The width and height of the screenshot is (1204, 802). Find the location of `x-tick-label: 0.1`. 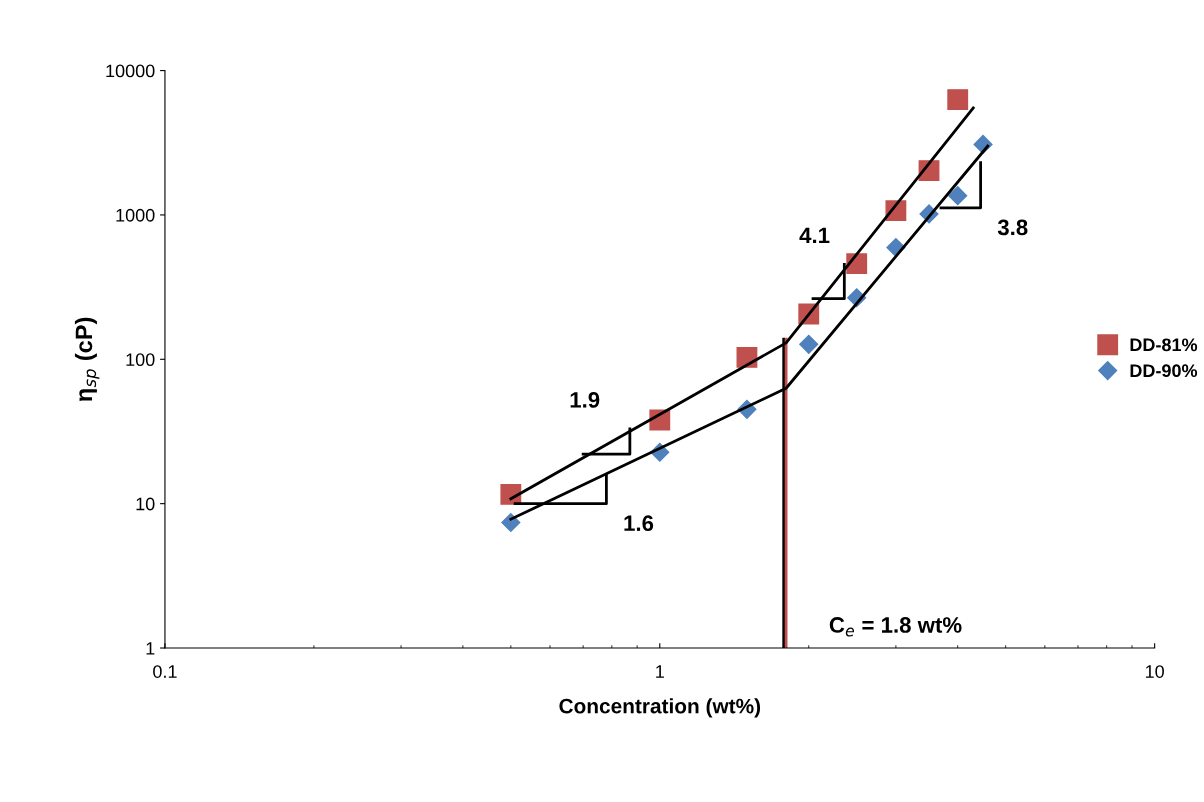

x-tick-label: 0.1 is located at coordinates (165, 671).